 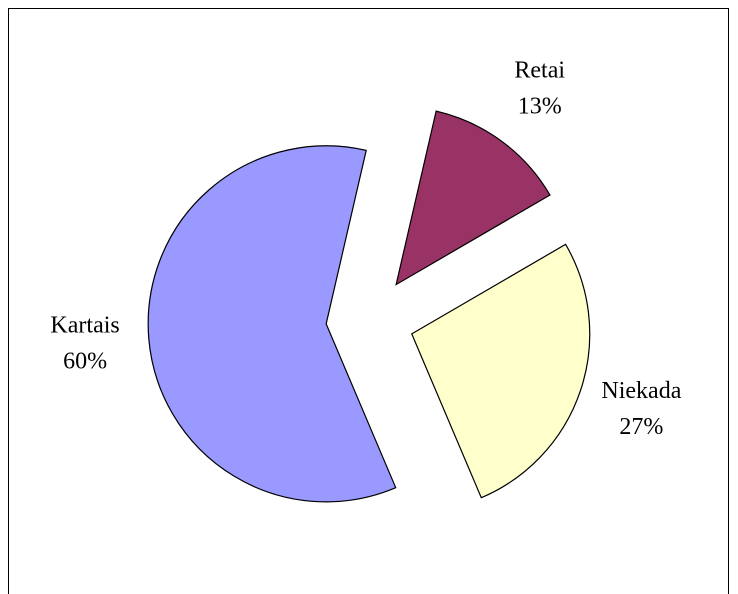 What do you see at coordinates (540, 106) in the screenshot?
I see `slice-value-label: 13%` at bounding box center [540, 106].